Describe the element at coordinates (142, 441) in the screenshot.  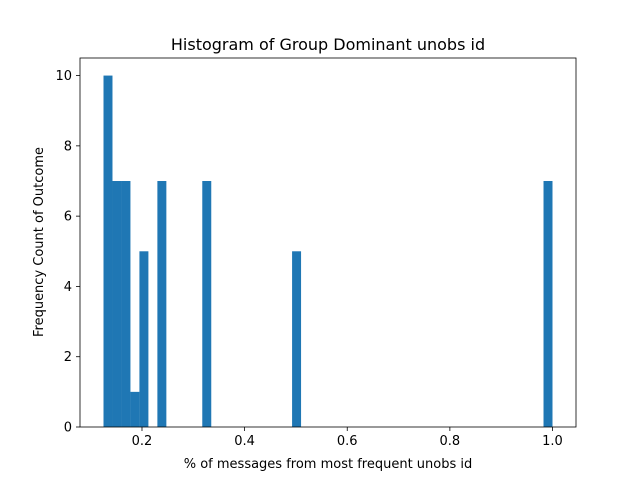
I see `x-tick-label: 0.2` at that location.